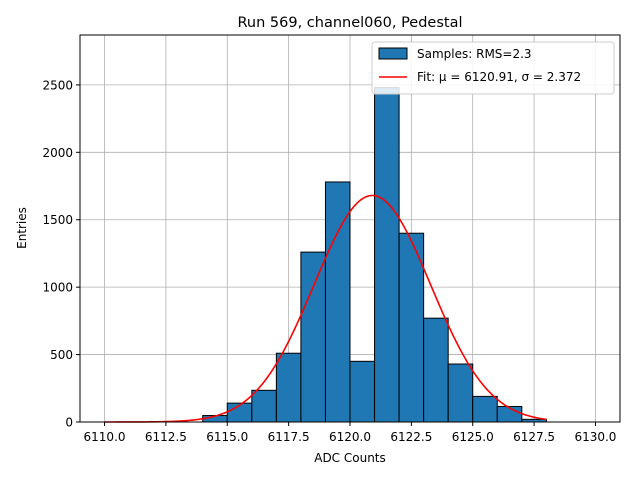 Image resolution: width=640 pixels, height=480 pixels. Describe the element at coordinates (61, 254) in the screenshot. I see `y-axis-ticks: 0 500 1000 1500 2000 2500` at that location.